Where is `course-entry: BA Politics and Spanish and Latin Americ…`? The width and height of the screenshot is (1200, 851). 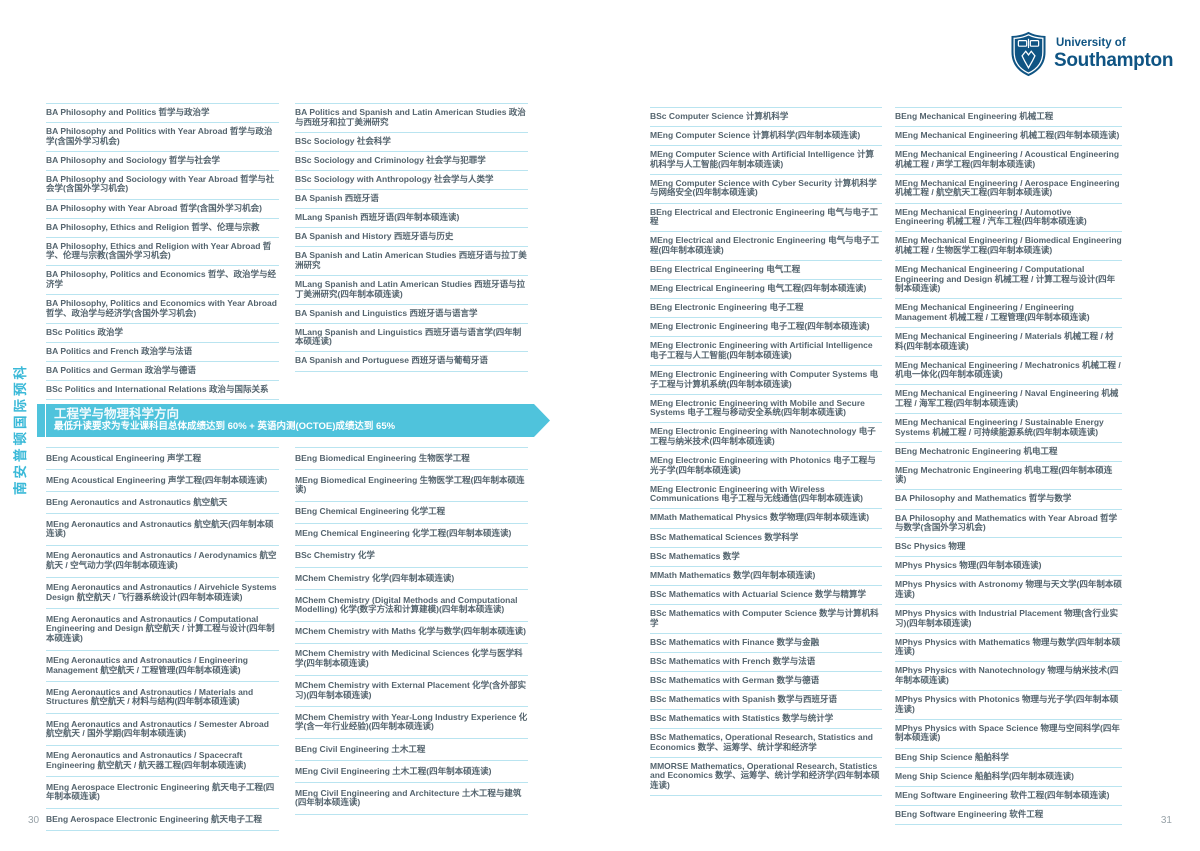 course-entry: BA Politics and Spanish and Latin Americ… is located at coordinates (411, 118).